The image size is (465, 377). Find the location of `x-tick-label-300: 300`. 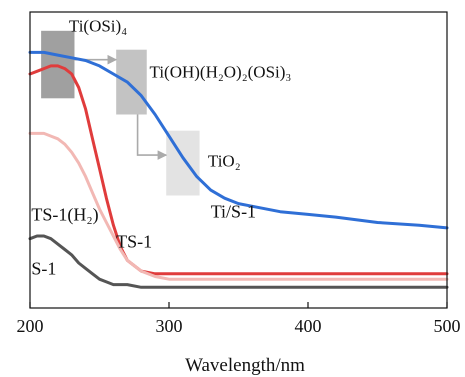

x-tick-label-300: 300 is located at coordinates (169, 326).